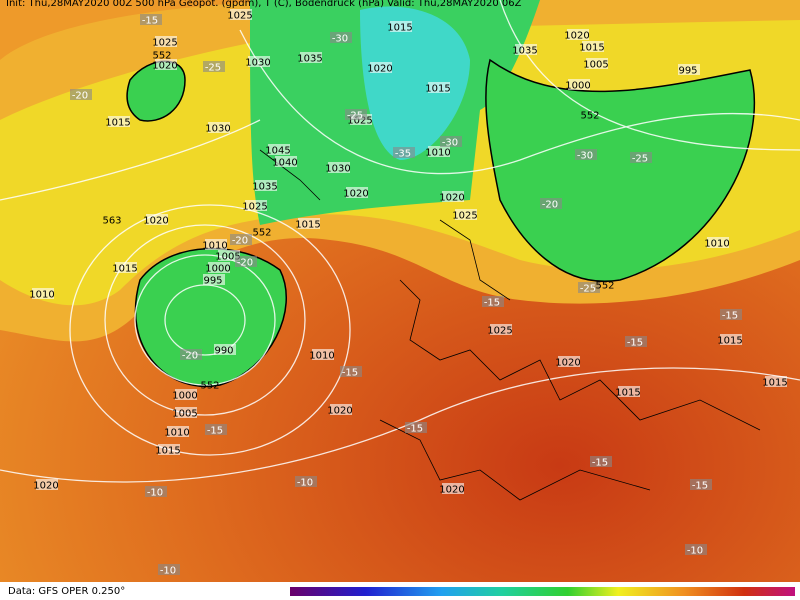 The image size is (800, 600). I want to click on temperature-label: -30, so click(450, 143).